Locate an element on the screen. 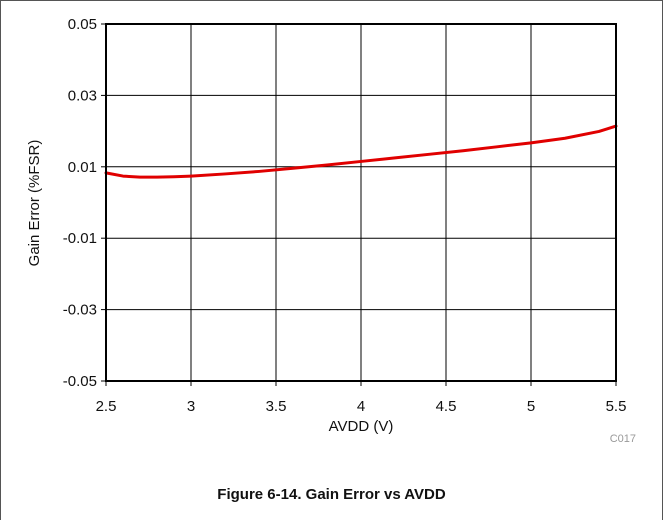 The image size is (663, 520). x-axis-ticks: 2.5 3 3.5 4 4.5 5 5.5 is located at coordinates (361, 398).